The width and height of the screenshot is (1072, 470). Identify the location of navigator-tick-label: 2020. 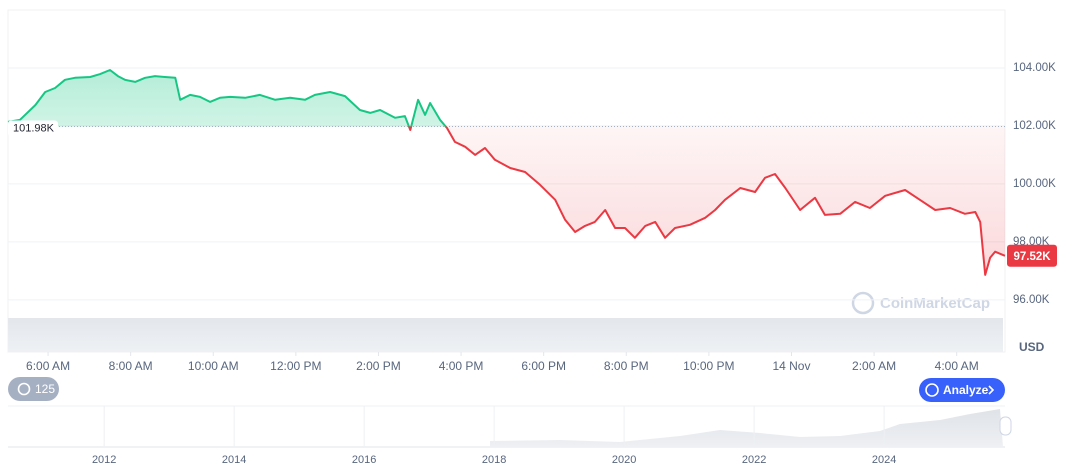
(624, 460).